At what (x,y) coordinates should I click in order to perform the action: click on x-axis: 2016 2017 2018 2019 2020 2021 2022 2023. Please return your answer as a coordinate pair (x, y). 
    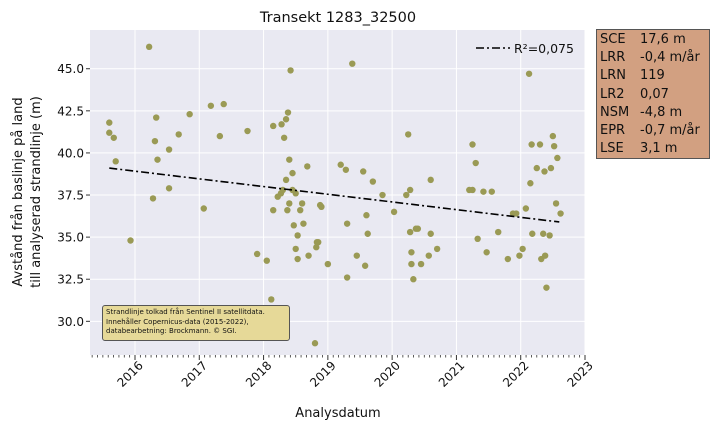
    Looking at the image, I should click on (343, 372).